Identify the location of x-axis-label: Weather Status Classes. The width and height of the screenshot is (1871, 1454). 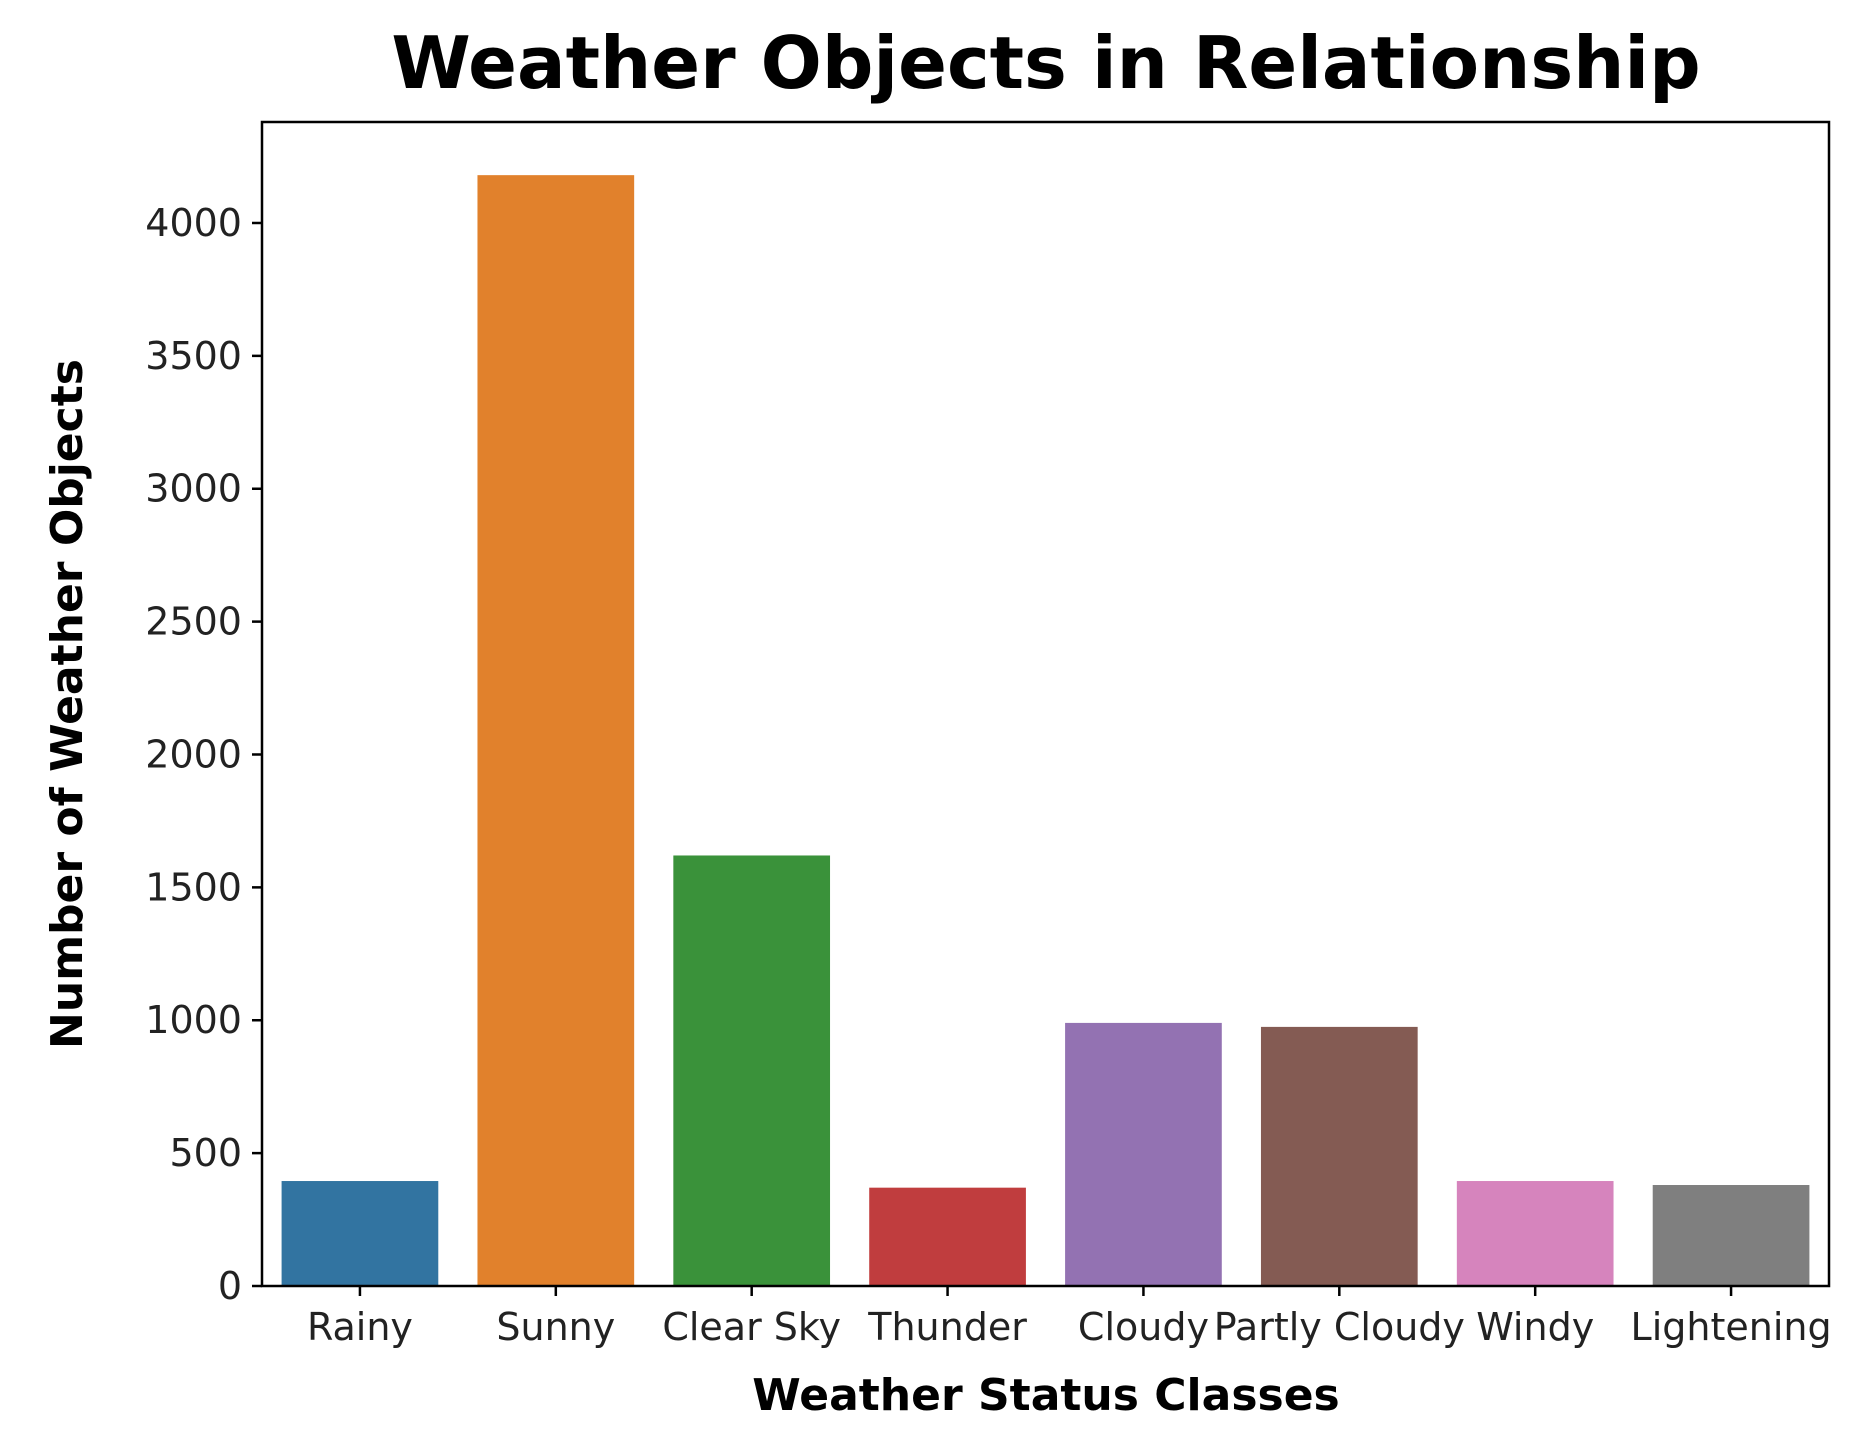
(1045, 1395).